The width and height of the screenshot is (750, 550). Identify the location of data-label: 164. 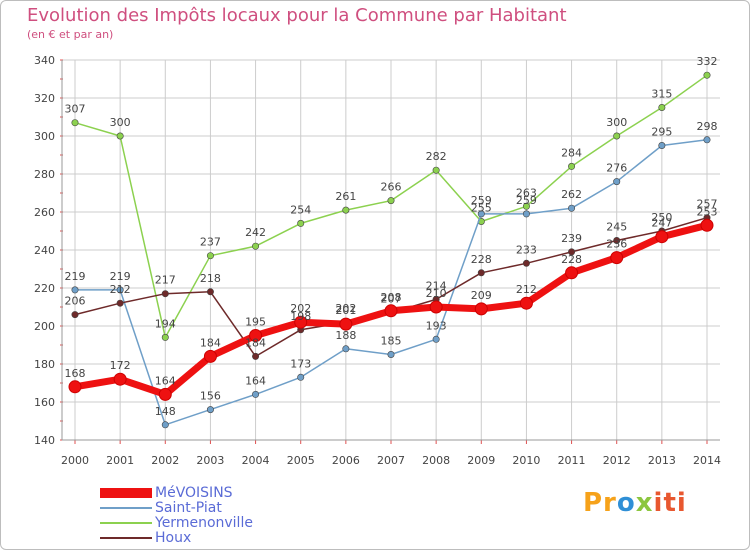
(255, 380).